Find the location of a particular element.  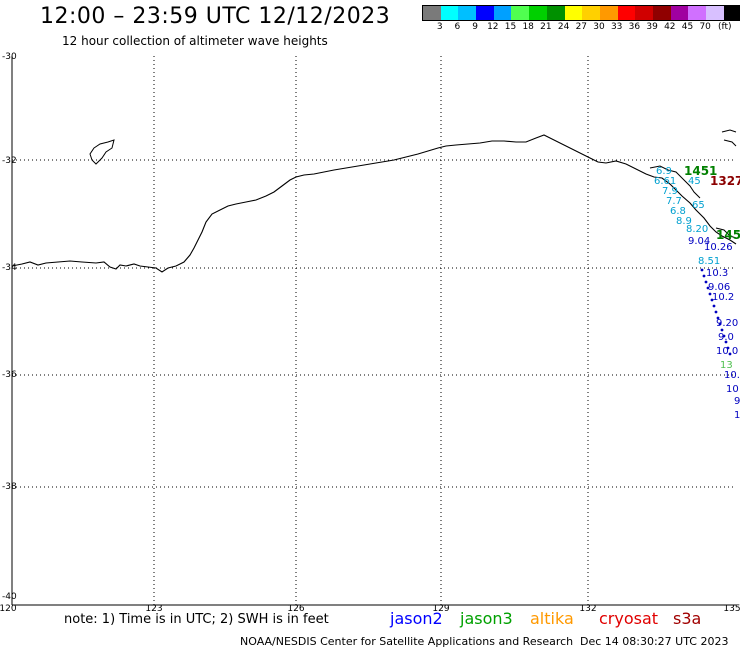

track-time-label: 1452 is located at coordinates (728, 235).